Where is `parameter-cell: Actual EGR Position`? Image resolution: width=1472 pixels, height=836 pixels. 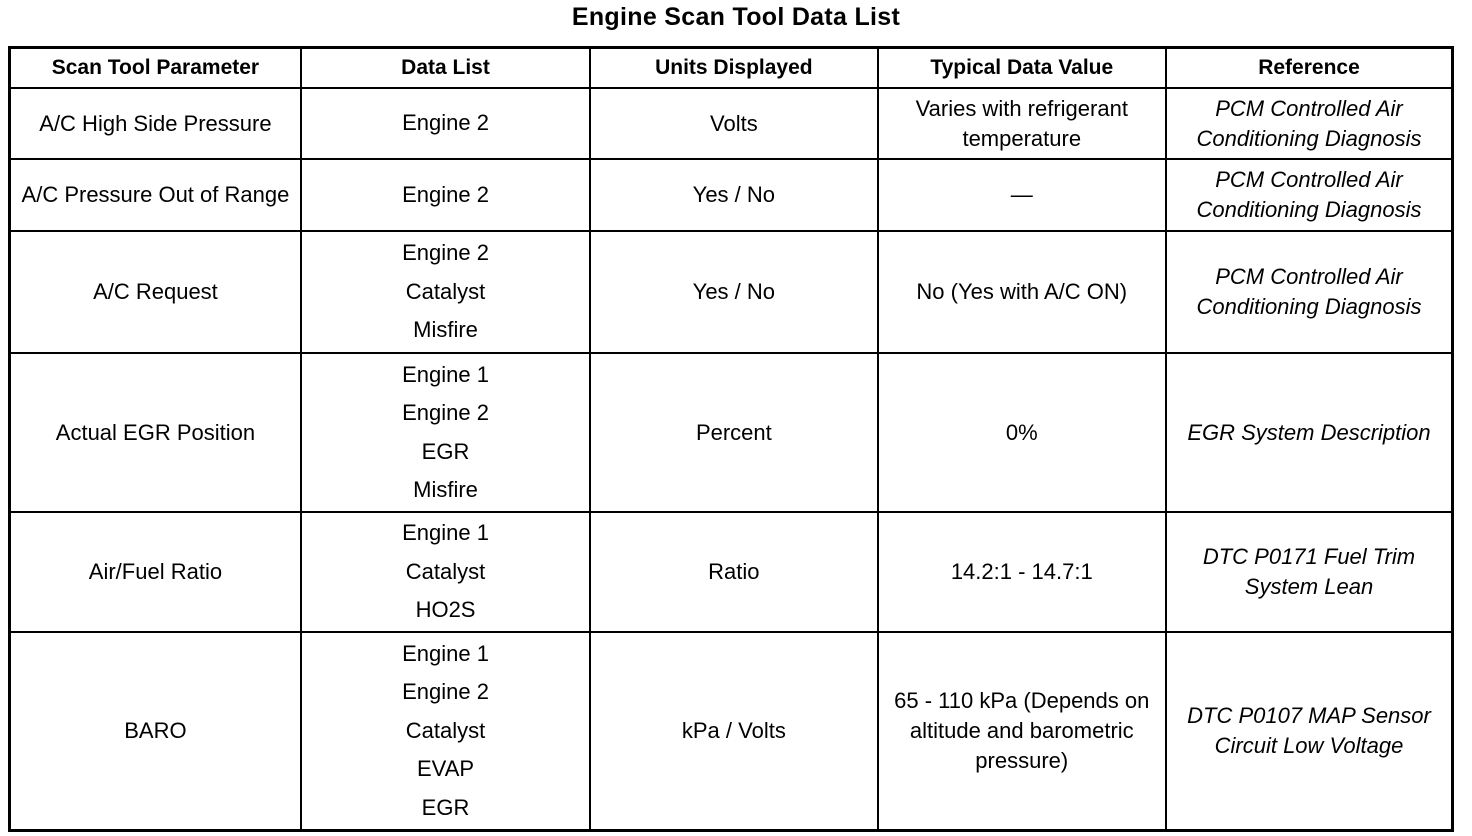
parameter-cell: Actual EGR Position is located at coordinates (155, 432).